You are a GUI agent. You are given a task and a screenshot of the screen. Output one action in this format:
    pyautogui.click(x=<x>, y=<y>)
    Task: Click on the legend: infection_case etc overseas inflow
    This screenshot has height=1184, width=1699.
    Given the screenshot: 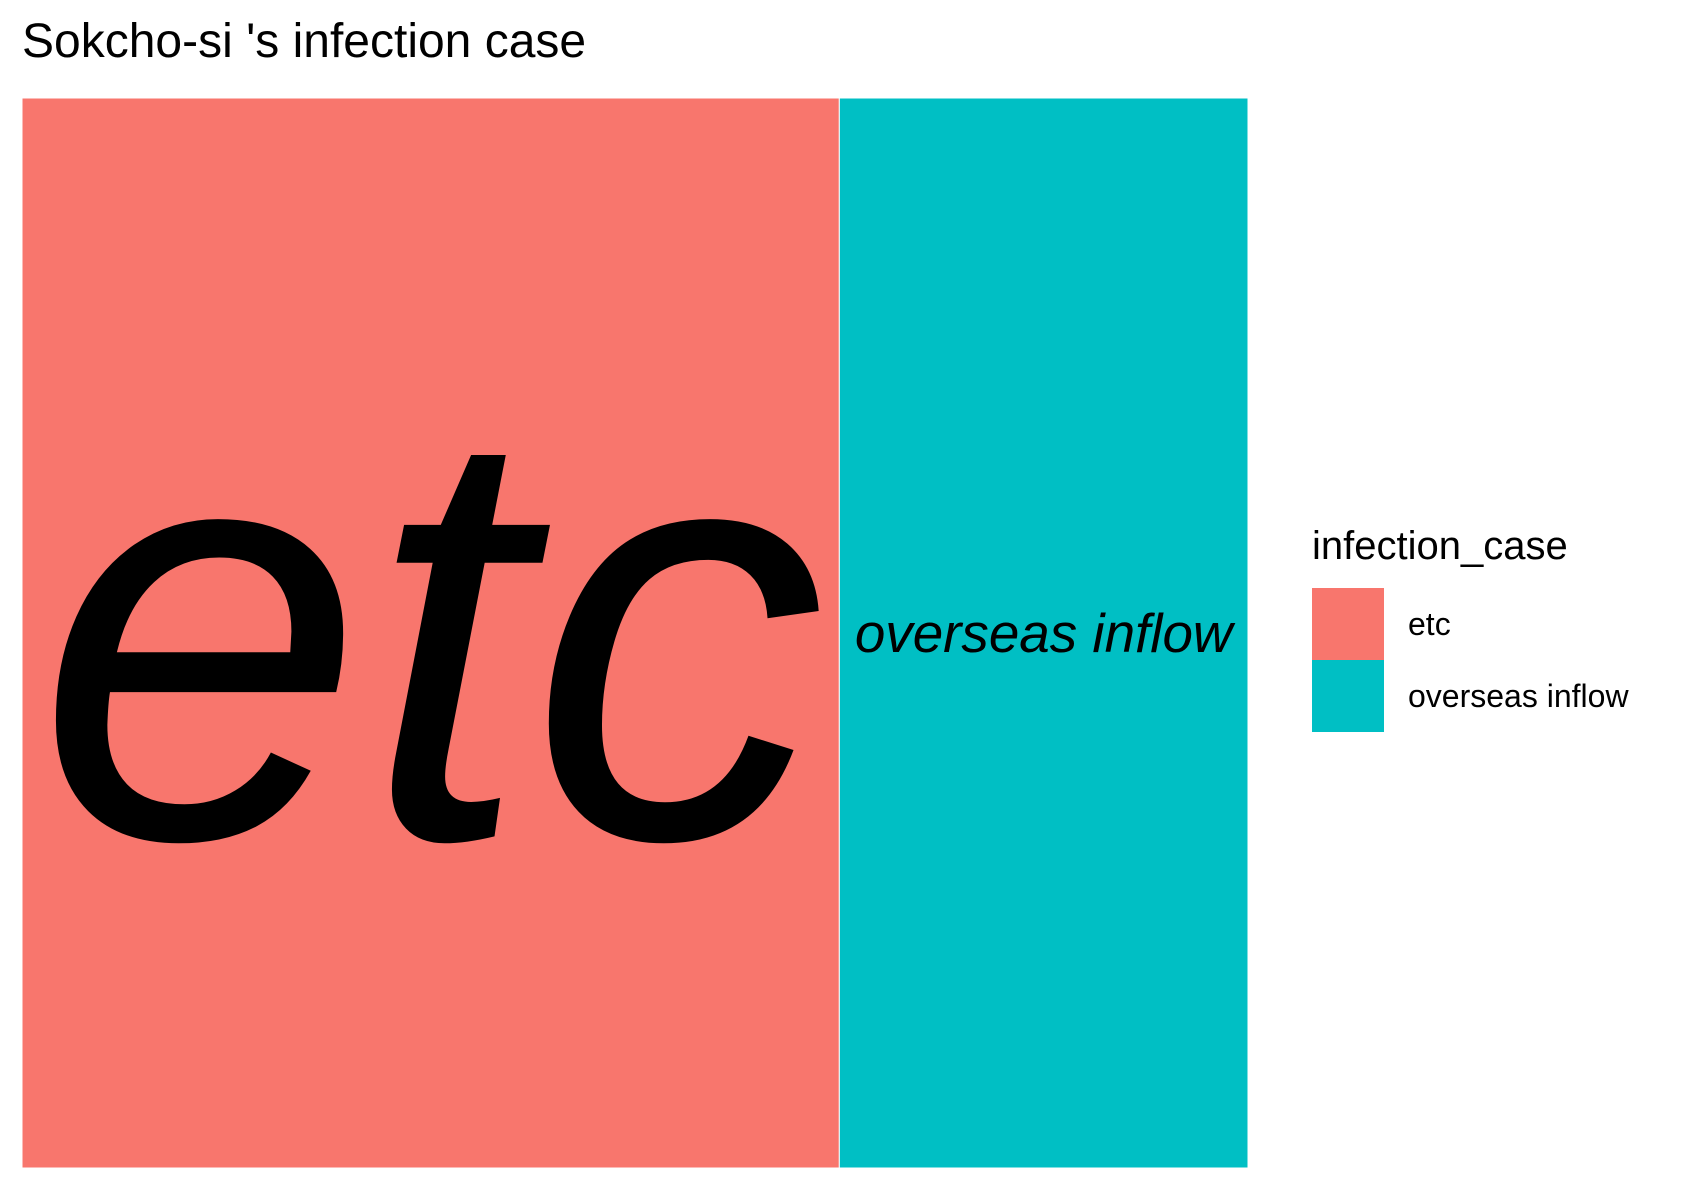 What is the action you would take?
    pyautogui.click(x=1502, y=626)
    